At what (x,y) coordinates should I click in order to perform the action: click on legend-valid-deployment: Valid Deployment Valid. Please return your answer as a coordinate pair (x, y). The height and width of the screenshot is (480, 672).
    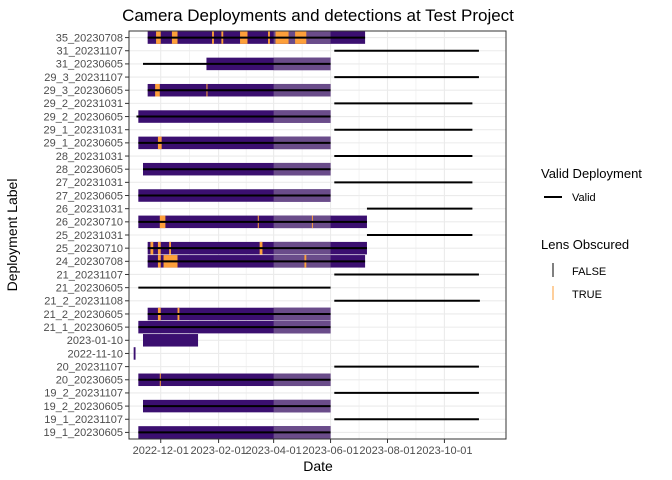
    Looking at the image, I should click on (591, 185).